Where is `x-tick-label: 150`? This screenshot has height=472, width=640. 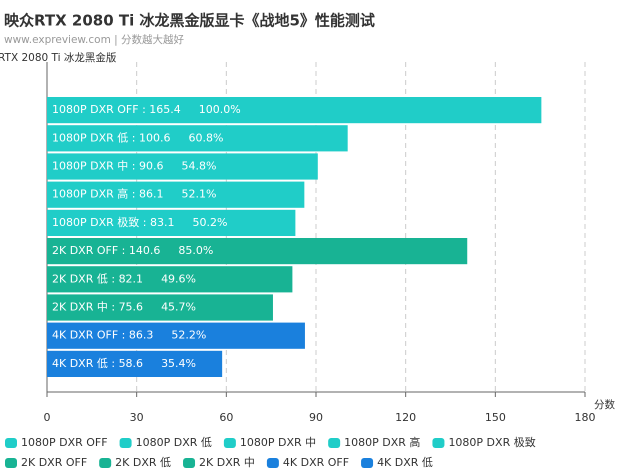
x-tick-label: 150 is located at coordinates (495, 417).